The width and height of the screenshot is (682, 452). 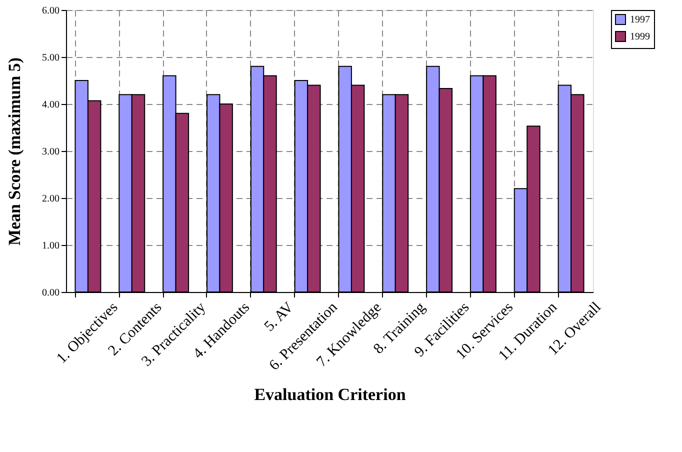 I want to click on y-tick-label: 4.00, so click(x=51, y=105).